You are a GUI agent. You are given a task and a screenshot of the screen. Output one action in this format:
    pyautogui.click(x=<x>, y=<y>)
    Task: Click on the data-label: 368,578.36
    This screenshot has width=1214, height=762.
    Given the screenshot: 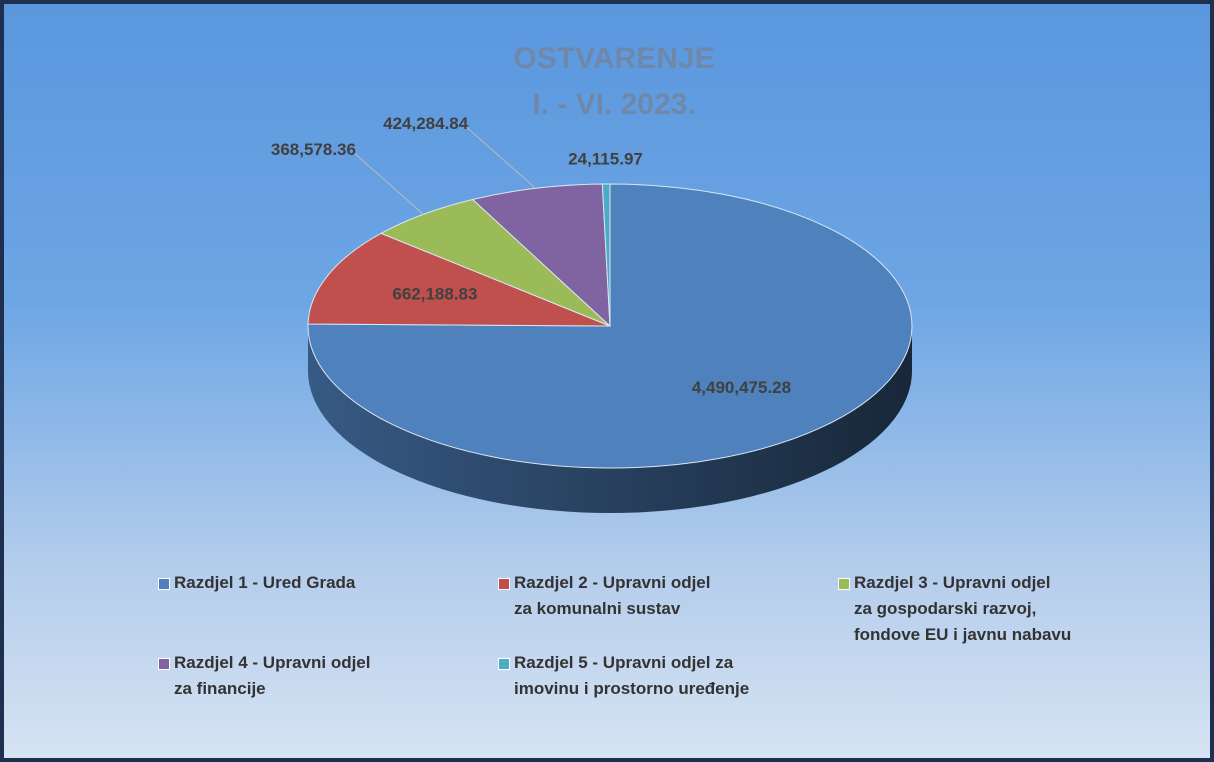 What is the action you would take?
    pyautogui.click(x=313, y=149)
    